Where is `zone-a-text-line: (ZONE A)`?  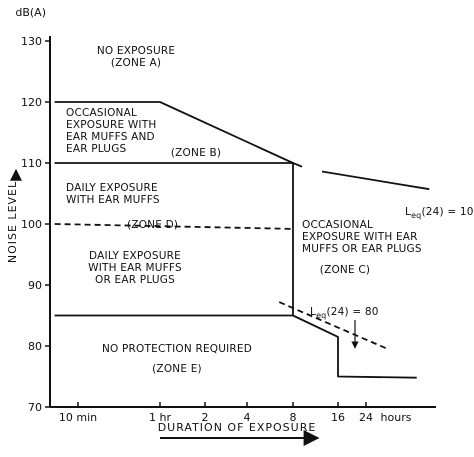
zone-a-text-line: (ZONE A) is located at coordinates (136, 63).